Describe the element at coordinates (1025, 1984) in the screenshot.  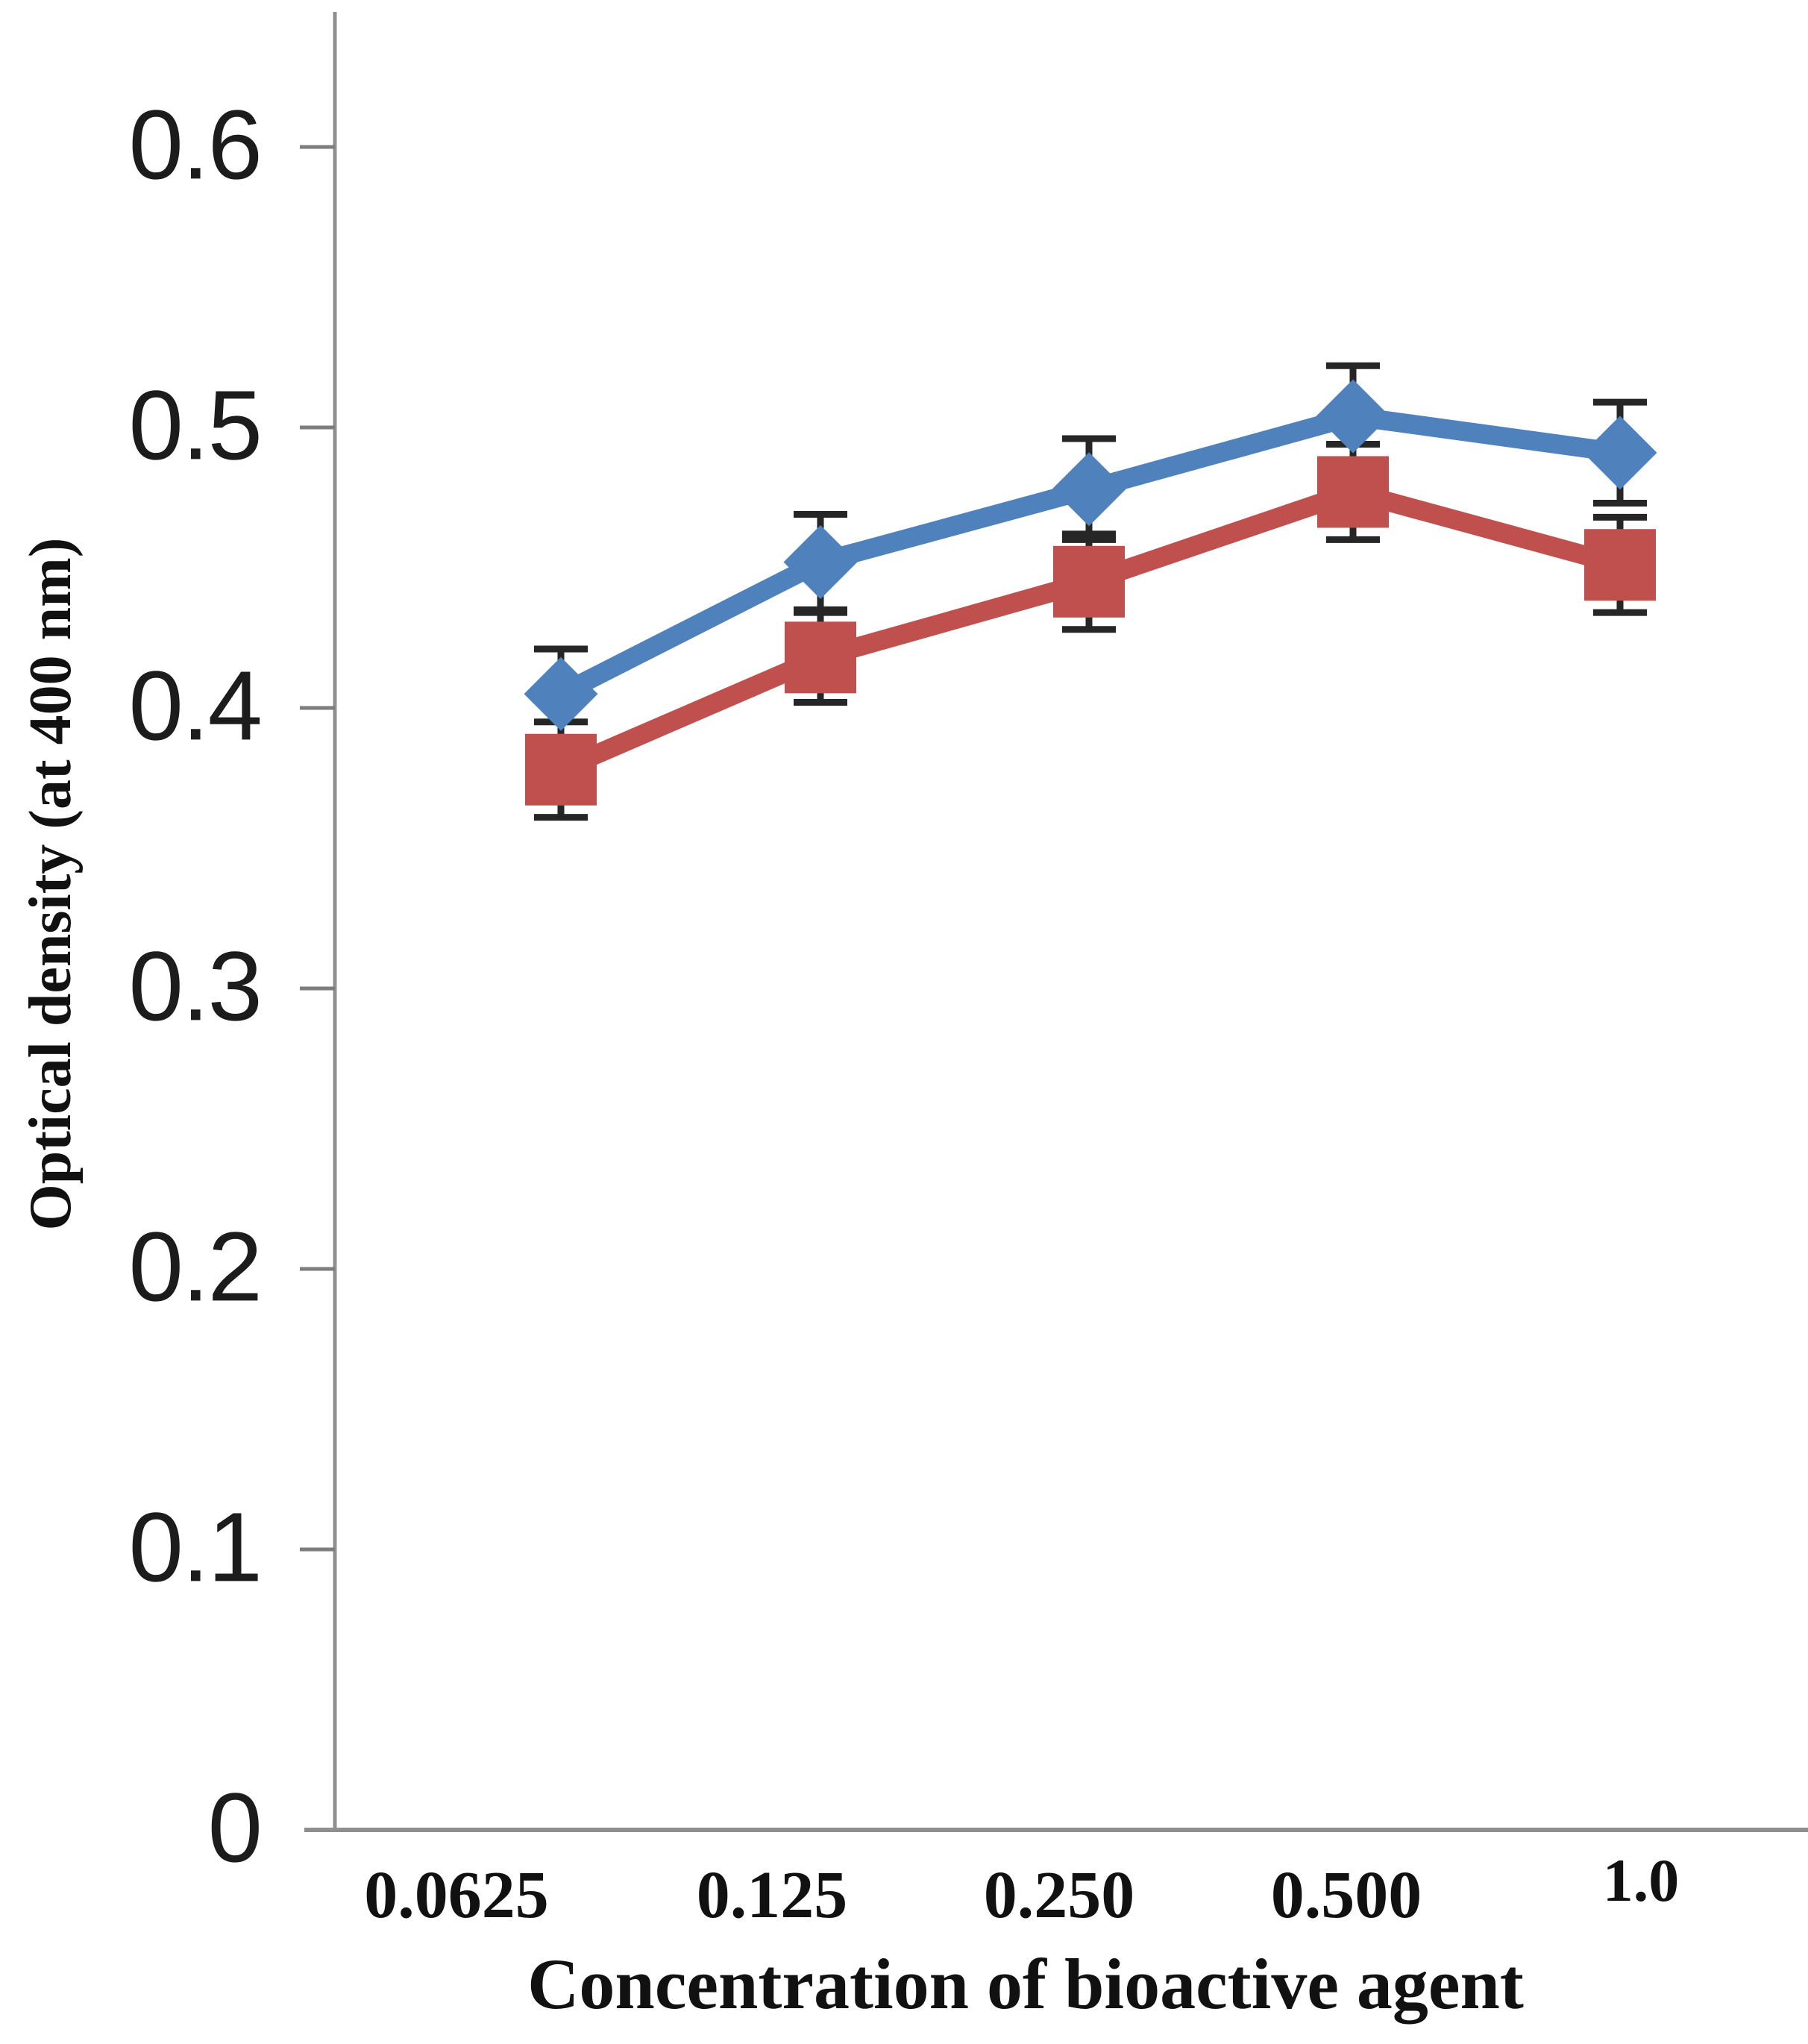
I see `x-axis-title: Concentration of bioactive agent` at that location.